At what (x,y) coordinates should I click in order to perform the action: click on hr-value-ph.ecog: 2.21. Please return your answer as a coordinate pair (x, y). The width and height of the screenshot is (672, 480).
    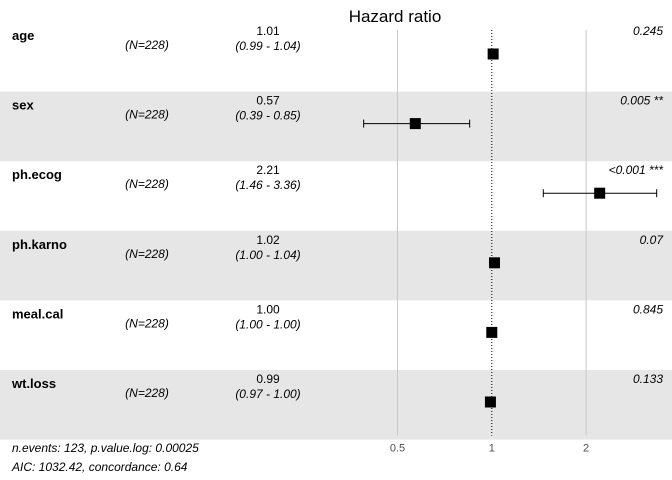
    Looking at the image, I should click on (268, 170).